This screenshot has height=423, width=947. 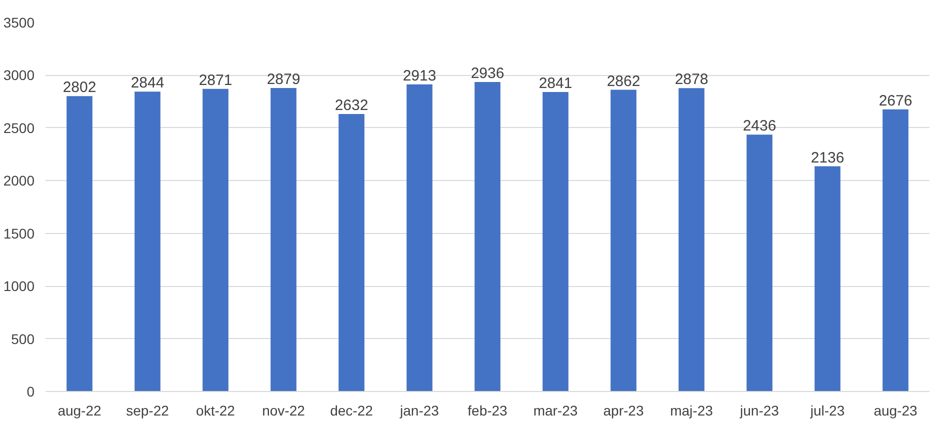 What do you see at coordinates (19, 128) in the screenshot?
I see `y-tick-label: 2500` at bounding box center [19, 128].